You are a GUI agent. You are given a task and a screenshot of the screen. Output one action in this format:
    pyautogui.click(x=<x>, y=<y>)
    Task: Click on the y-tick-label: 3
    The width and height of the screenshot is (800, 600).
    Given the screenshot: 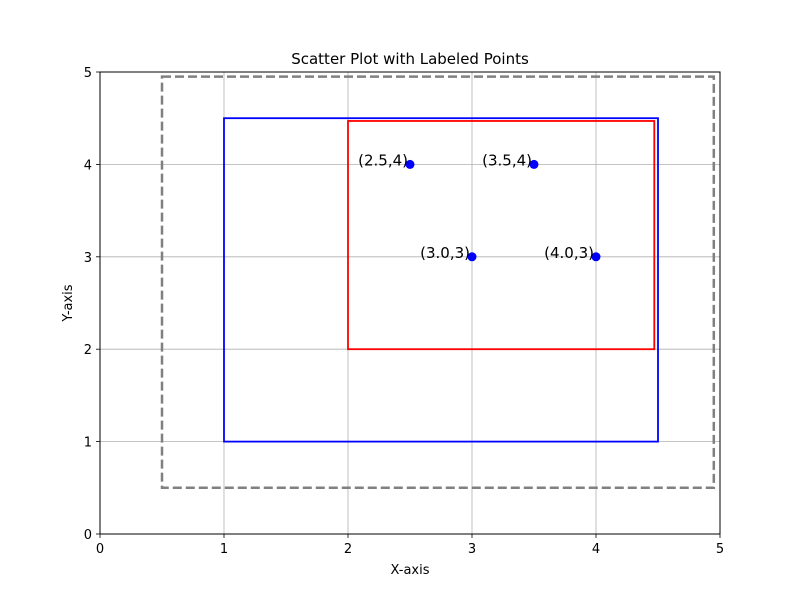 What is the action you would take?
    pyautogui.click(x=88, y=258)
    